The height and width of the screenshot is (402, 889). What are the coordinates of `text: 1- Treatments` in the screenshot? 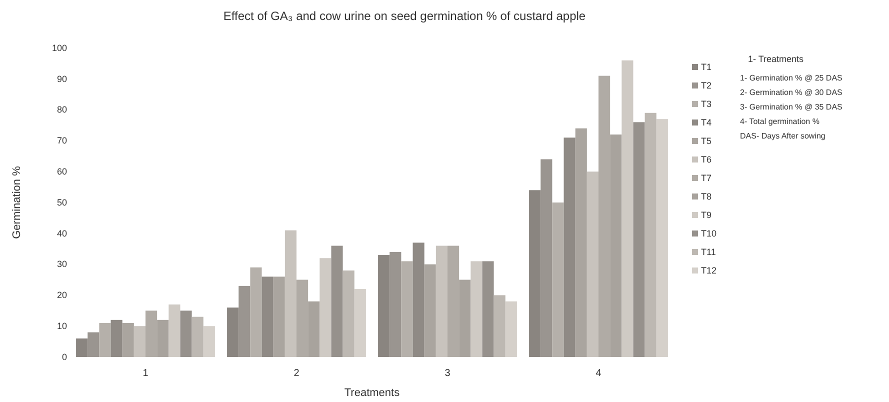 It's located at (776, 59).